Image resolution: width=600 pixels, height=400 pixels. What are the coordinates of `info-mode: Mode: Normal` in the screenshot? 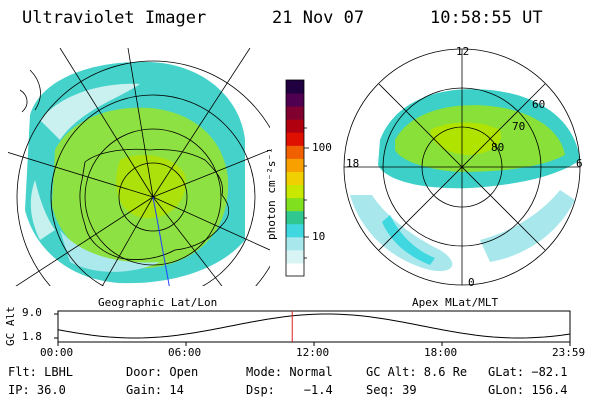 It's located at (289, 372).